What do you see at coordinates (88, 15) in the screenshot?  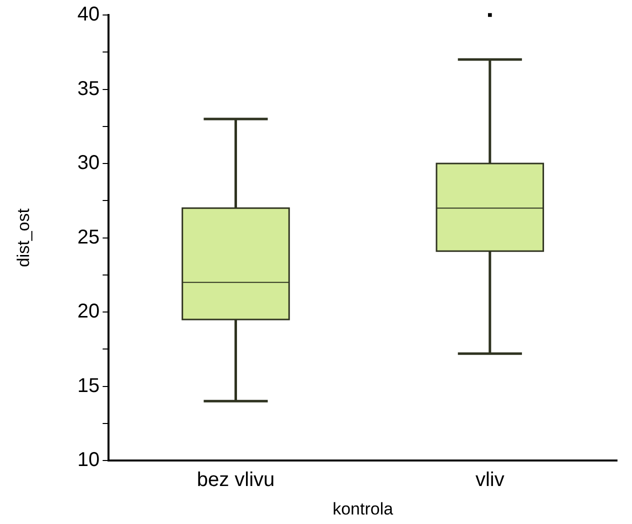 I see `y-tick-label: 40` at bounding box center [88, 15].